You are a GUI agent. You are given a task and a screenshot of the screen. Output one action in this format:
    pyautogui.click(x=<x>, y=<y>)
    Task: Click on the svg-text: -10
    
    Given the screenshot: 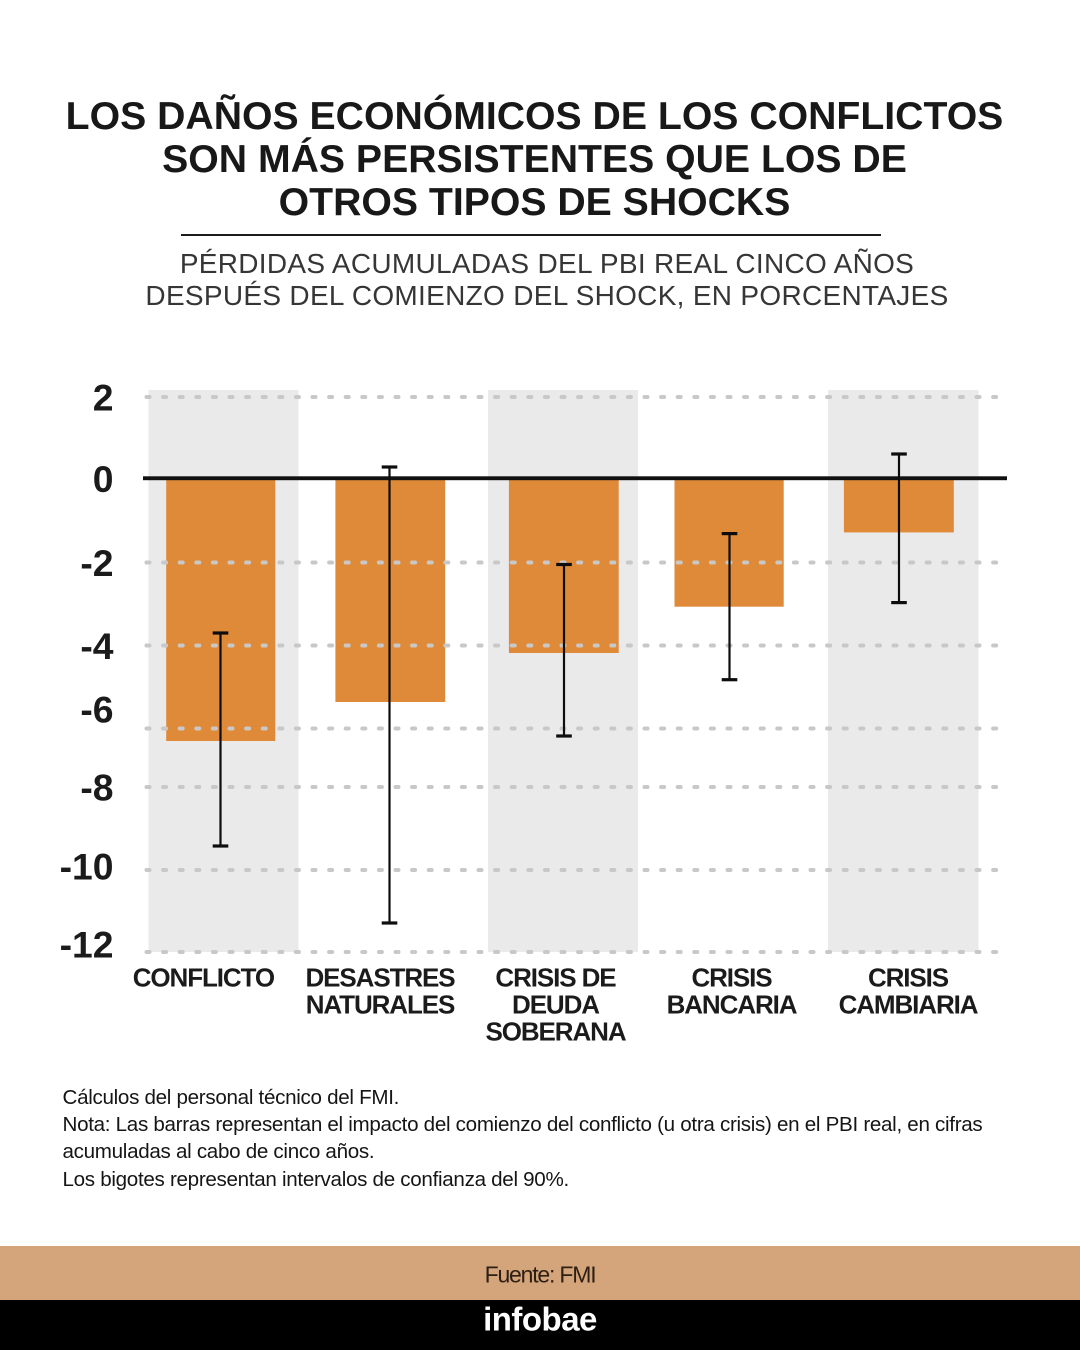 What is the action you would take?
    pyautogui.click(x=87, y=866)
    